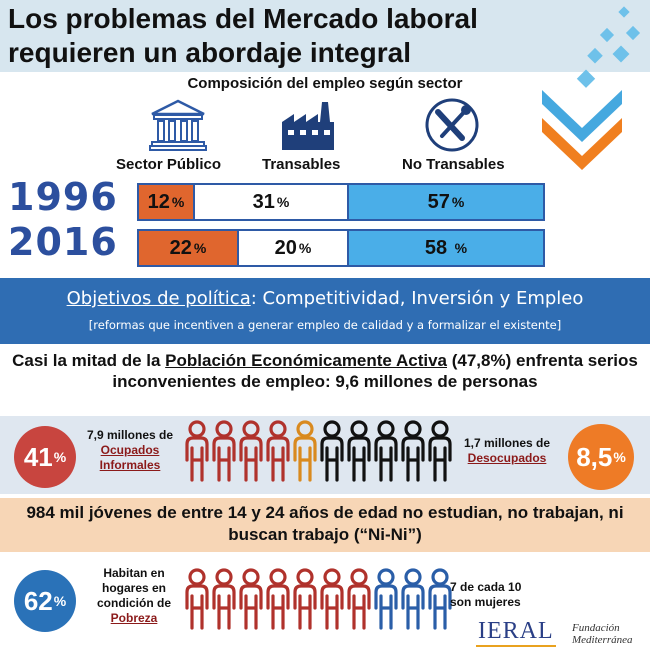 The image size is (650, 650). What do you see at coordinates (134, 618) in the screenshot?
I see `poverty-note-highlight: Pobreza` at bounding box center [134, 618].